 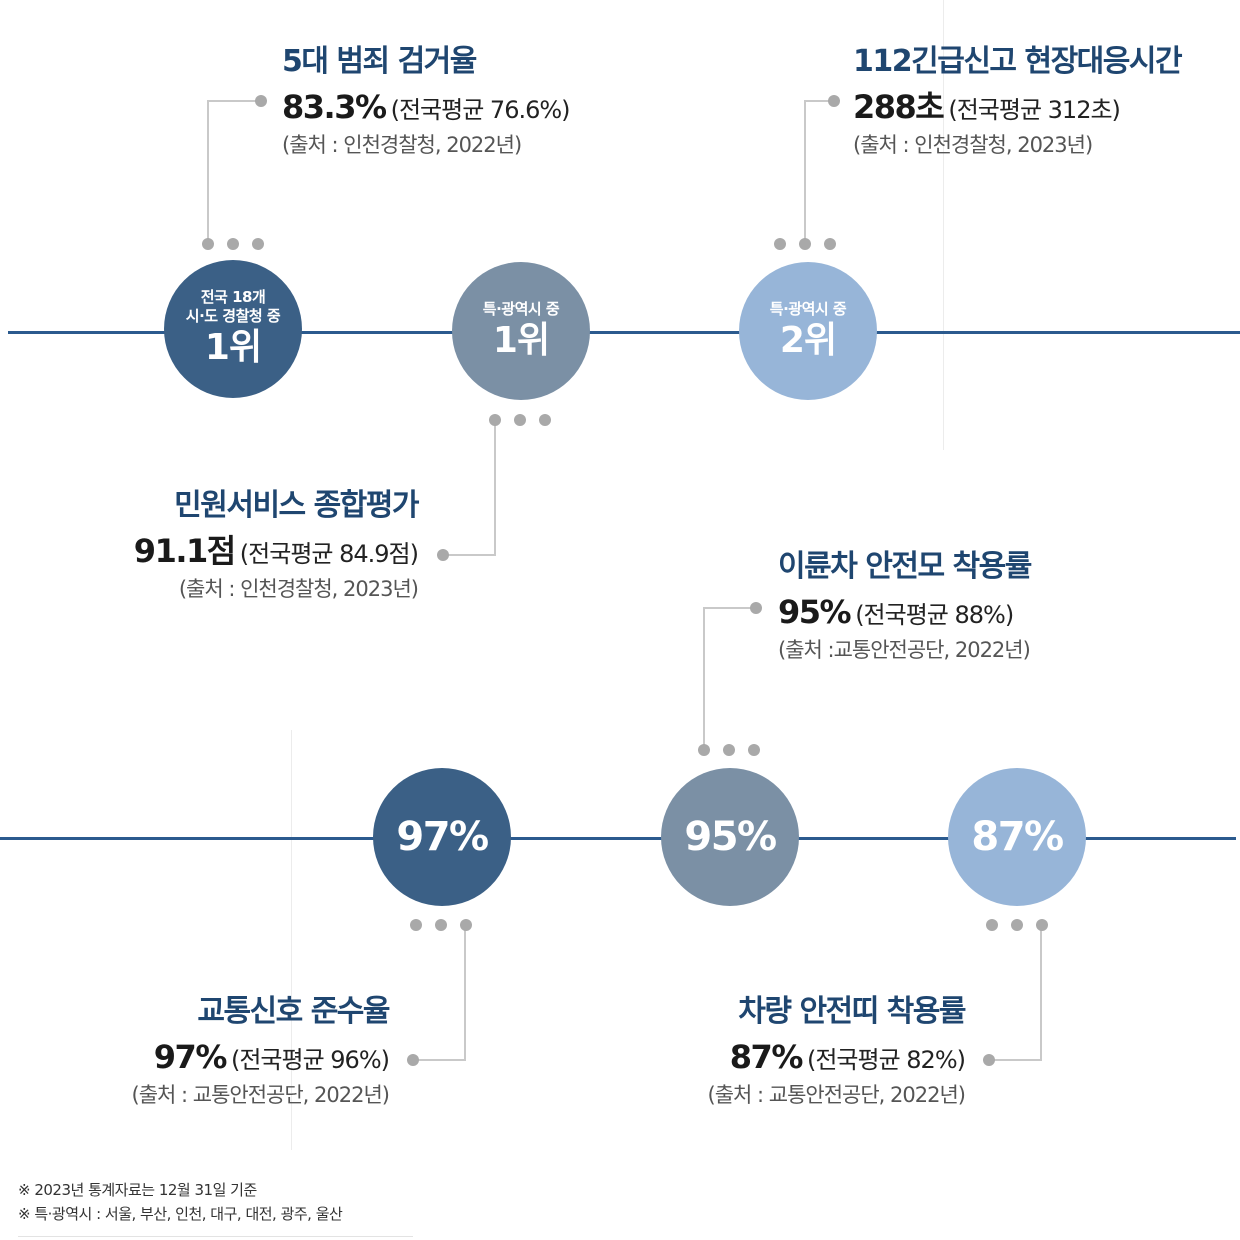 I want to click on stat-value: 95%, so click(x=815, y=612).